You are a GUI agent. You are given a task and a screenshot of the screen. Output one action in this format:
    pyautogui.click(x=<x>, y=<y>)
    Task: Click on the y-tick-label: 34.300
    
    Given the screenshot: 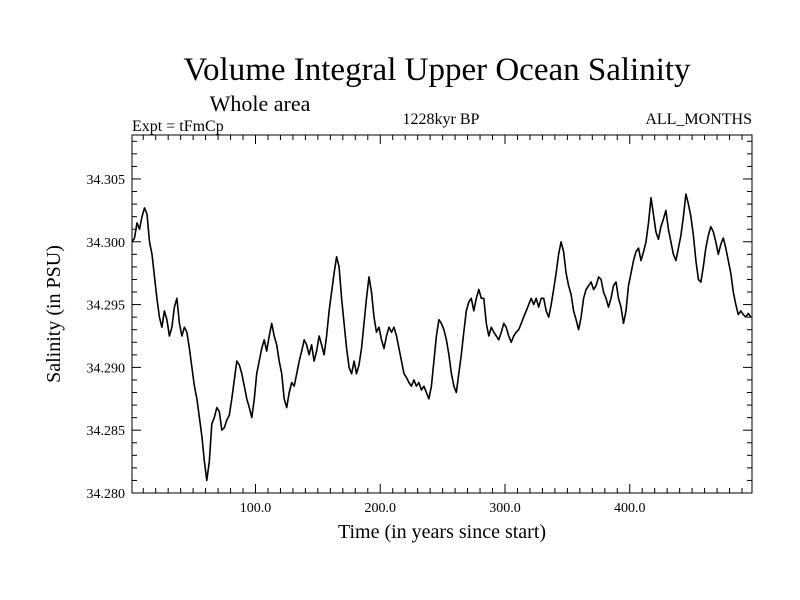 What is the action you would take?
    pyautogui.click(x=106, y=243)
    